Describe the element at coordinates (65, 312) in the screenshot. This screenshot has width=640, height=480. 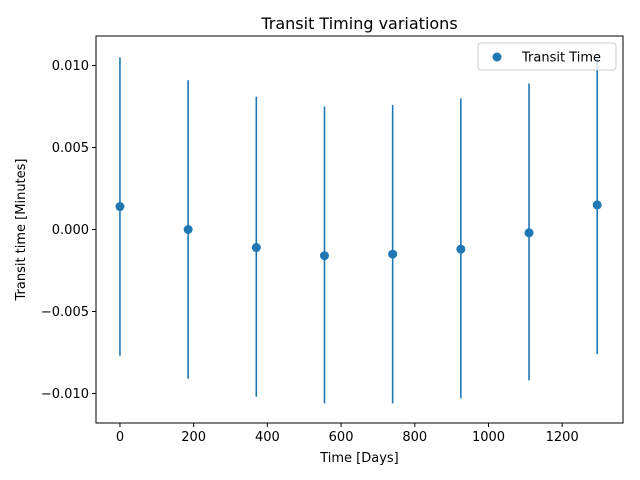
I see `y-tick-label: −0.005` at that location.